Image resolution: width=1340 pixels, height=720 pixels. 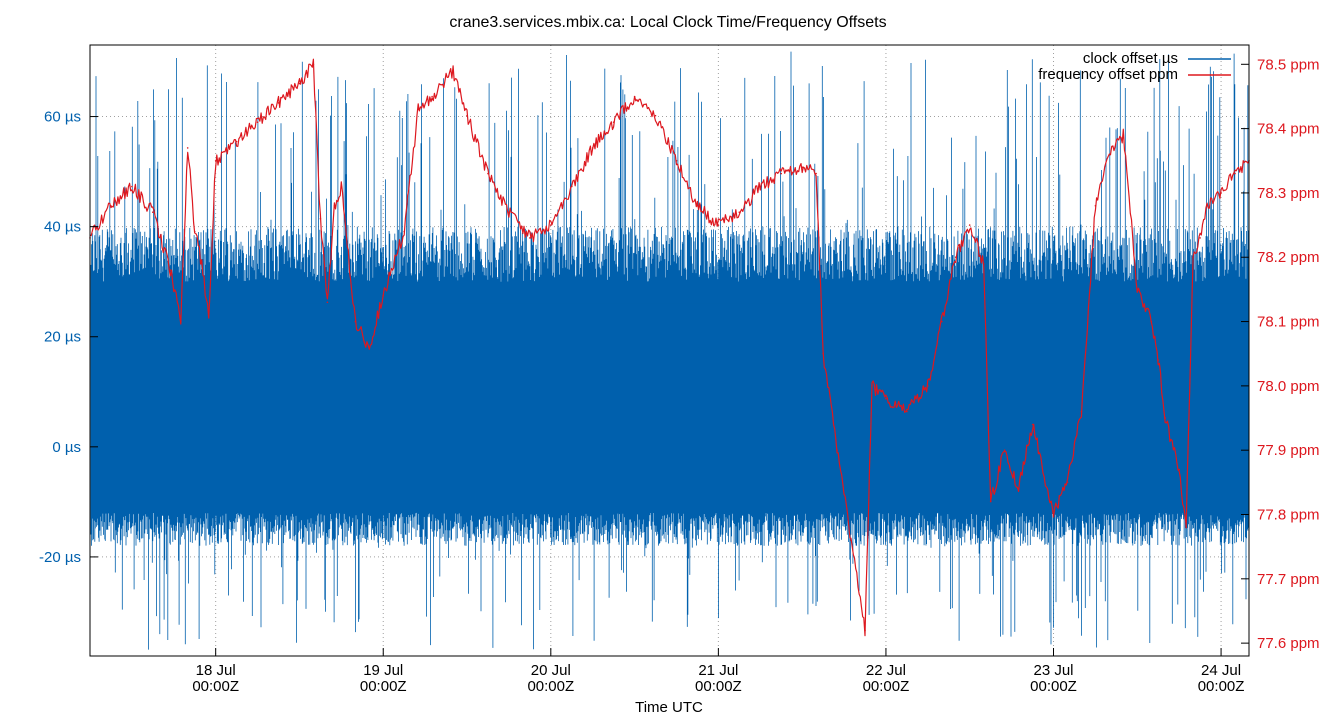 I want to click on right-tick-label: 78.0 ppm, so click(x=1288, y=386).